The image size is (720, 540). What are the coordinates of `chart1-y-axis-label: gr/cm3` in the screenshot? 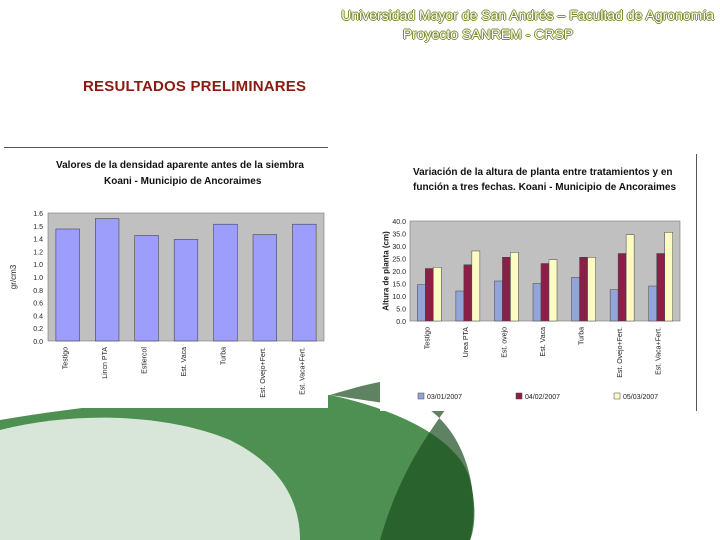 It's located at (13, 276).